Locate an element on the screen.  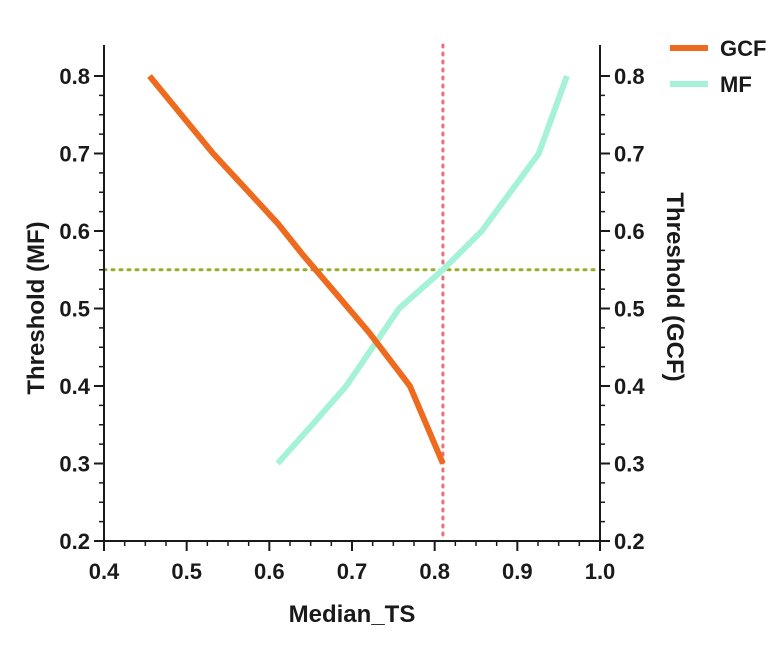
y-tick-label-left: 0.8 is located at coordinates (74, 76).